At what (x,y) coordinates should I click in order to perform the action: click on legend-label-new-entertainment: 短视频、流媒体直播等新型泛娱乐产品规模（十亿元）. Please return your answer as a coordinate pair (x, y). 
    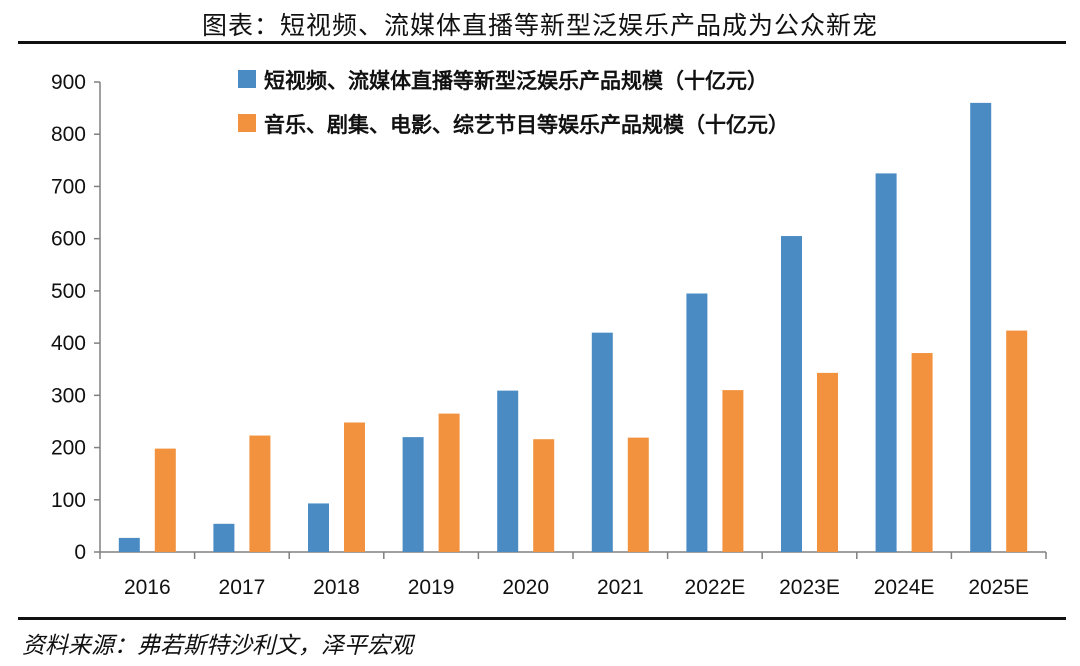
    Looking at the image, I should click on (516, 80).